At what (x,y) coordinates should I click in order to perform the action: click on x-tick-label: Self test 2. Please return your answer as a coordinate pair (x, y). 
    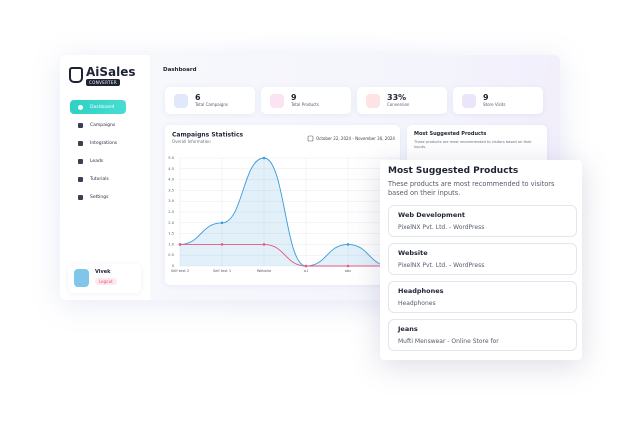
    Looking at the image, I should click on (180, 271).